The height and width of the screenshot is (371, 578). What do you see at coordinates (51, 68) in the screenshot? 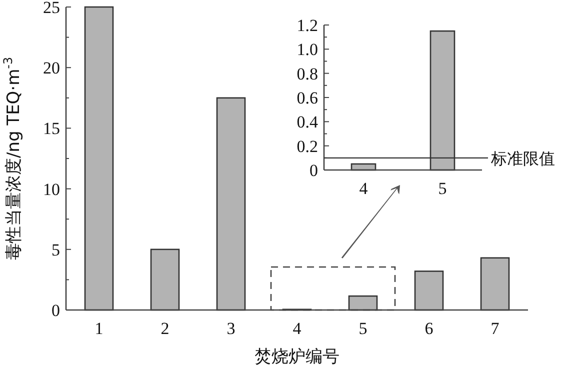
I see `y-tick-label: 20` at bounding box center [51, 68].